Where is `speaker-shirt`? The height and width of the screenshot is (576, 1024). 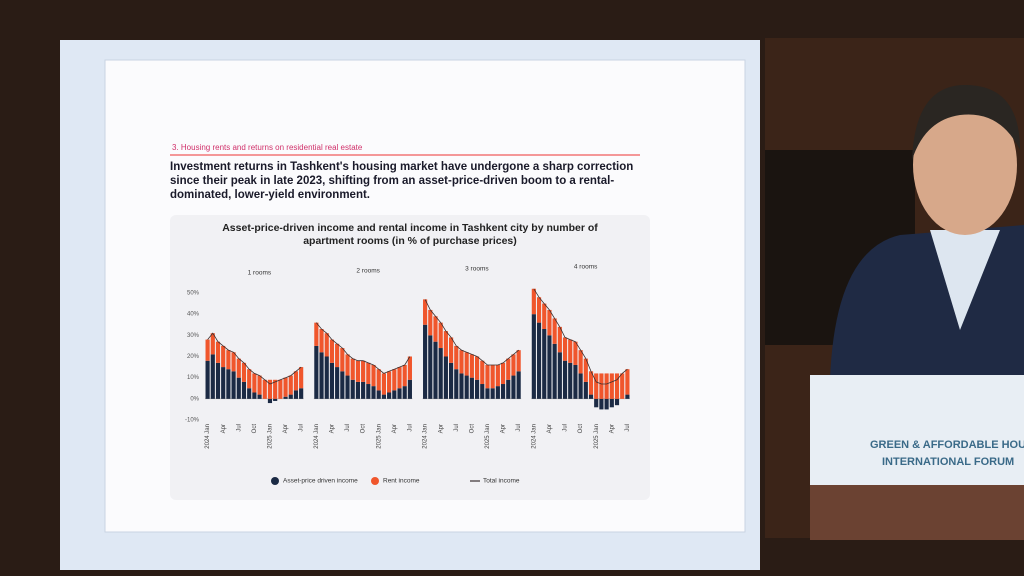 speaker-shirt is located at coordinates (965, 280).